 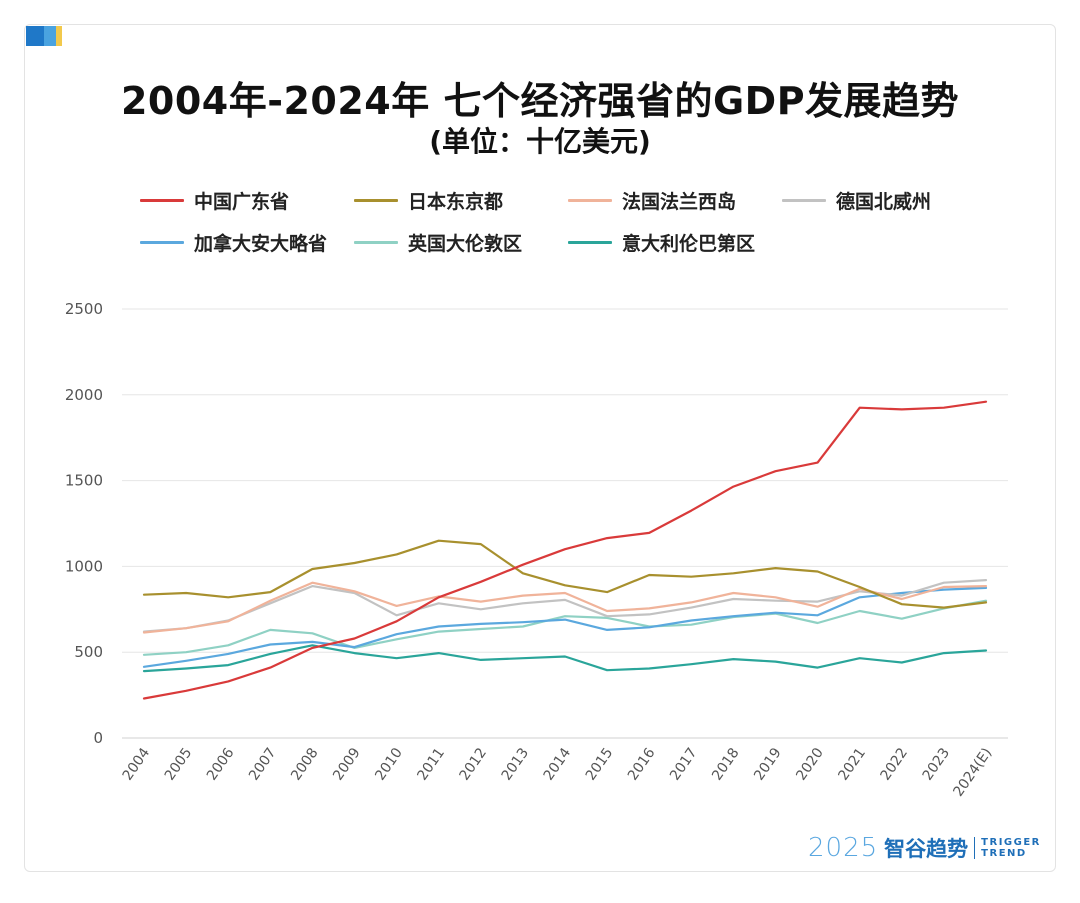 What do you see at coordinates (59, 36) in the screenshot?
I see `corner-block-yellow` at bounding box center [59, 36].